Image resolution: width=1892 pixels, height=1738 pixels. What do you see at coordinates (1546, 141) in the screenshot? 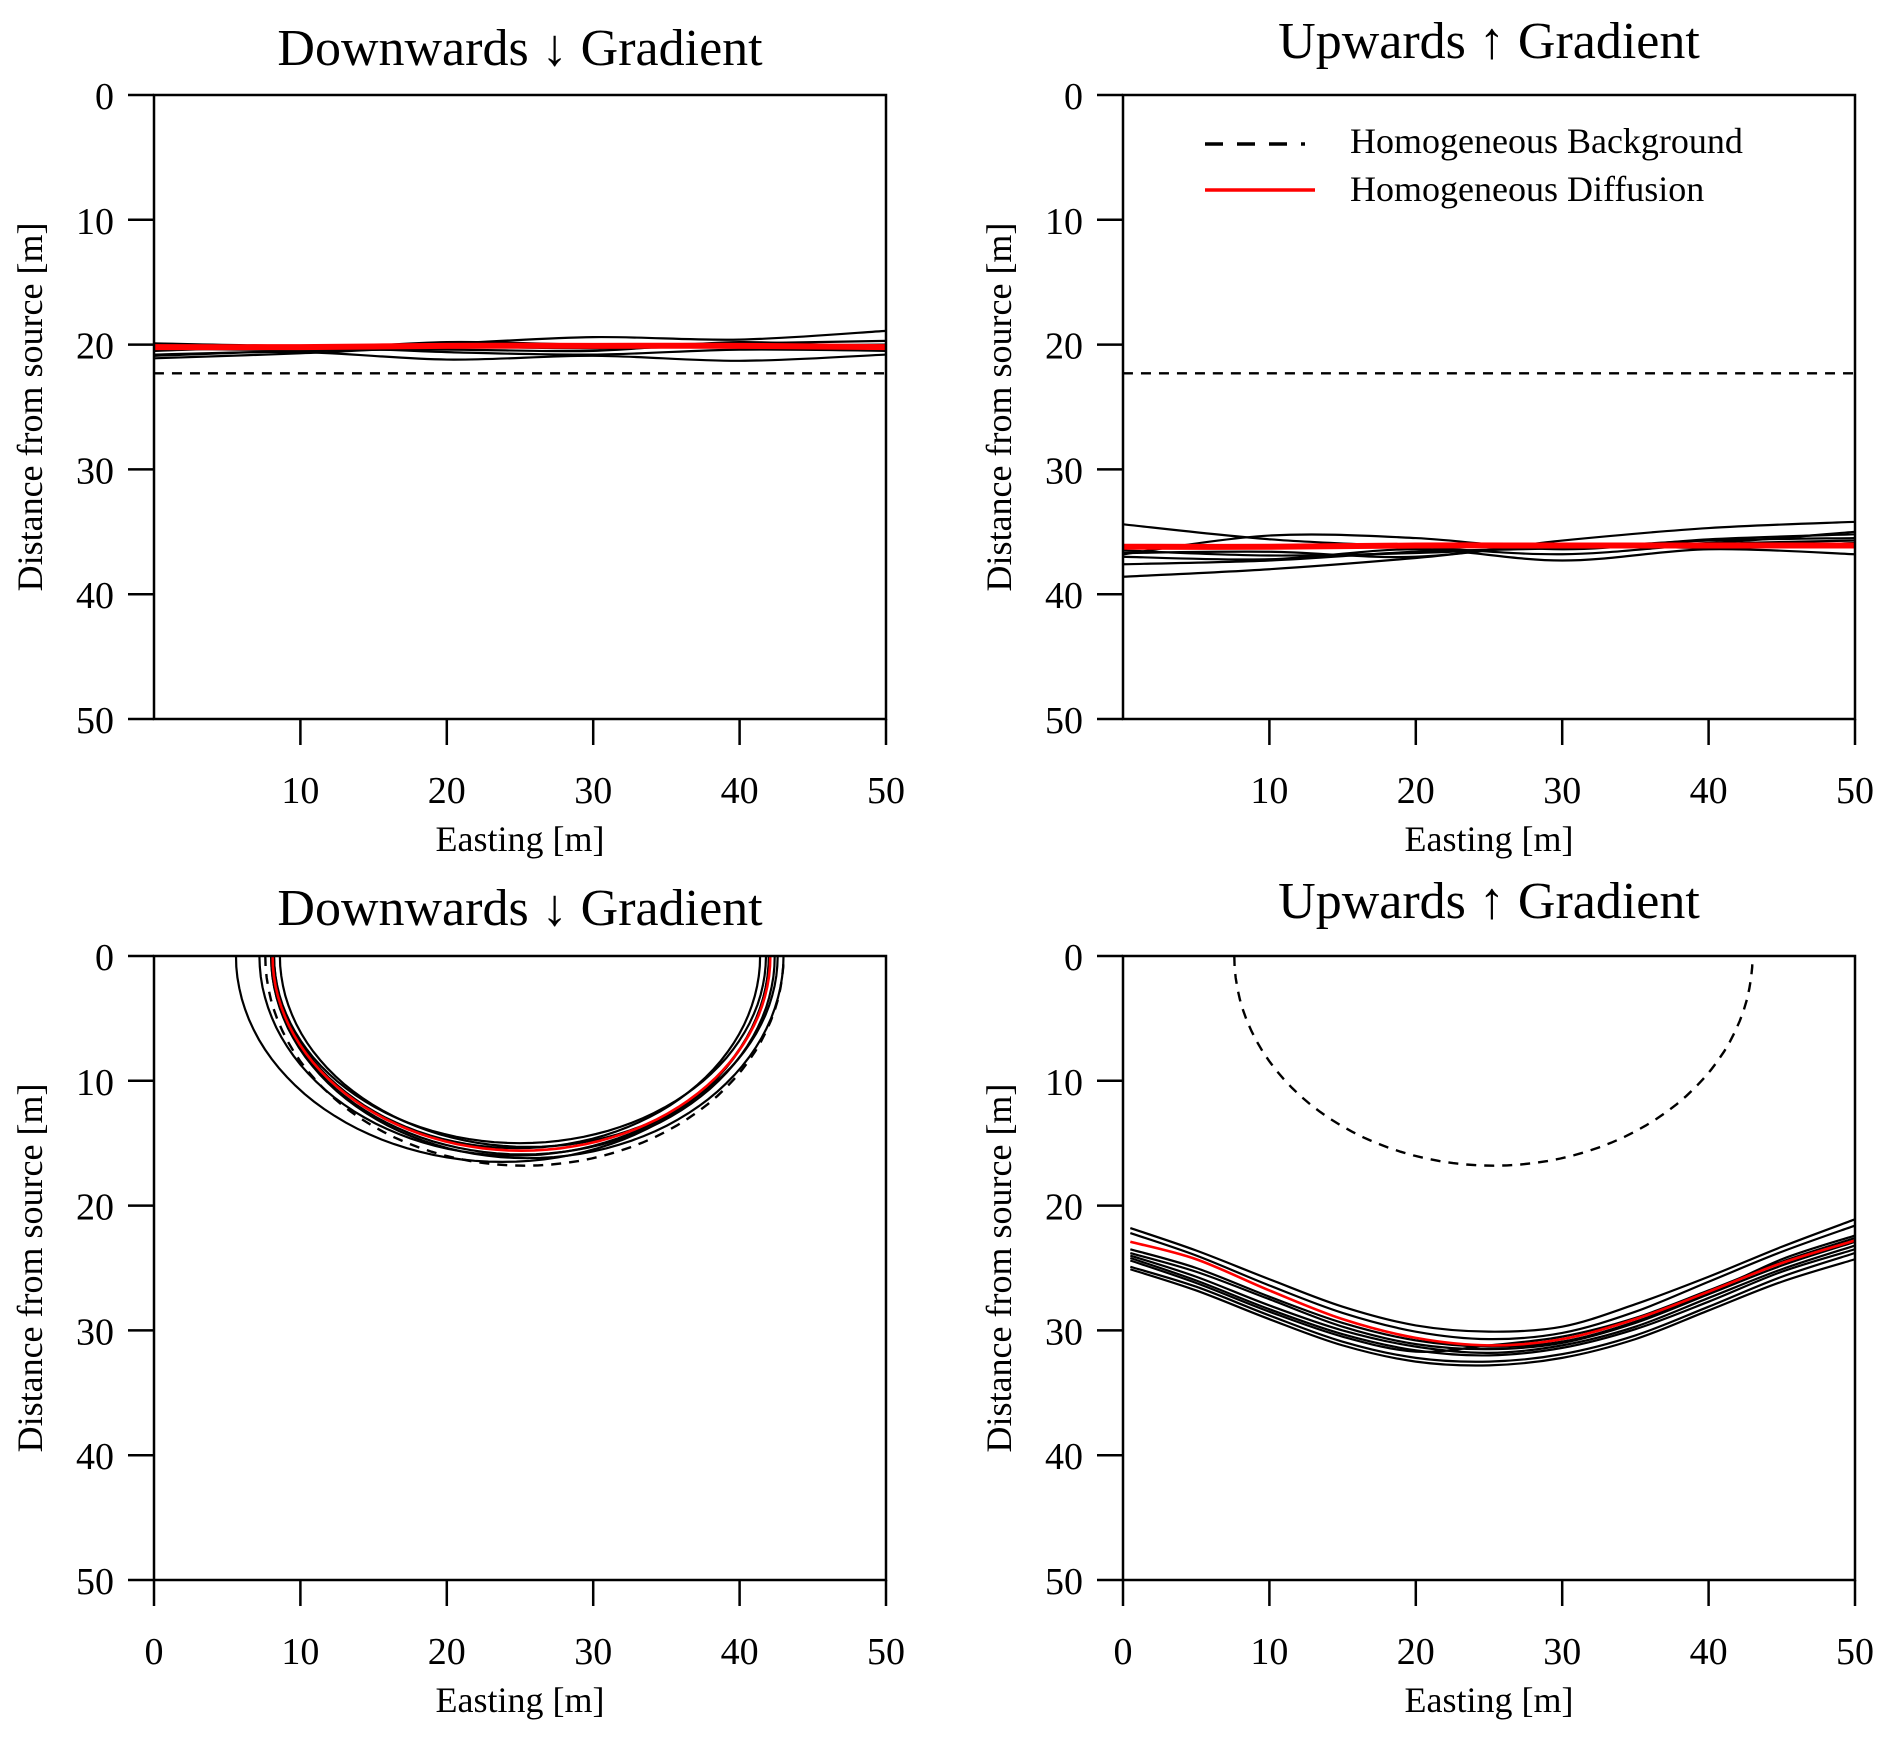
I see `legend-label-background: Homogeneous Background` at bounding box center [1546, 141].